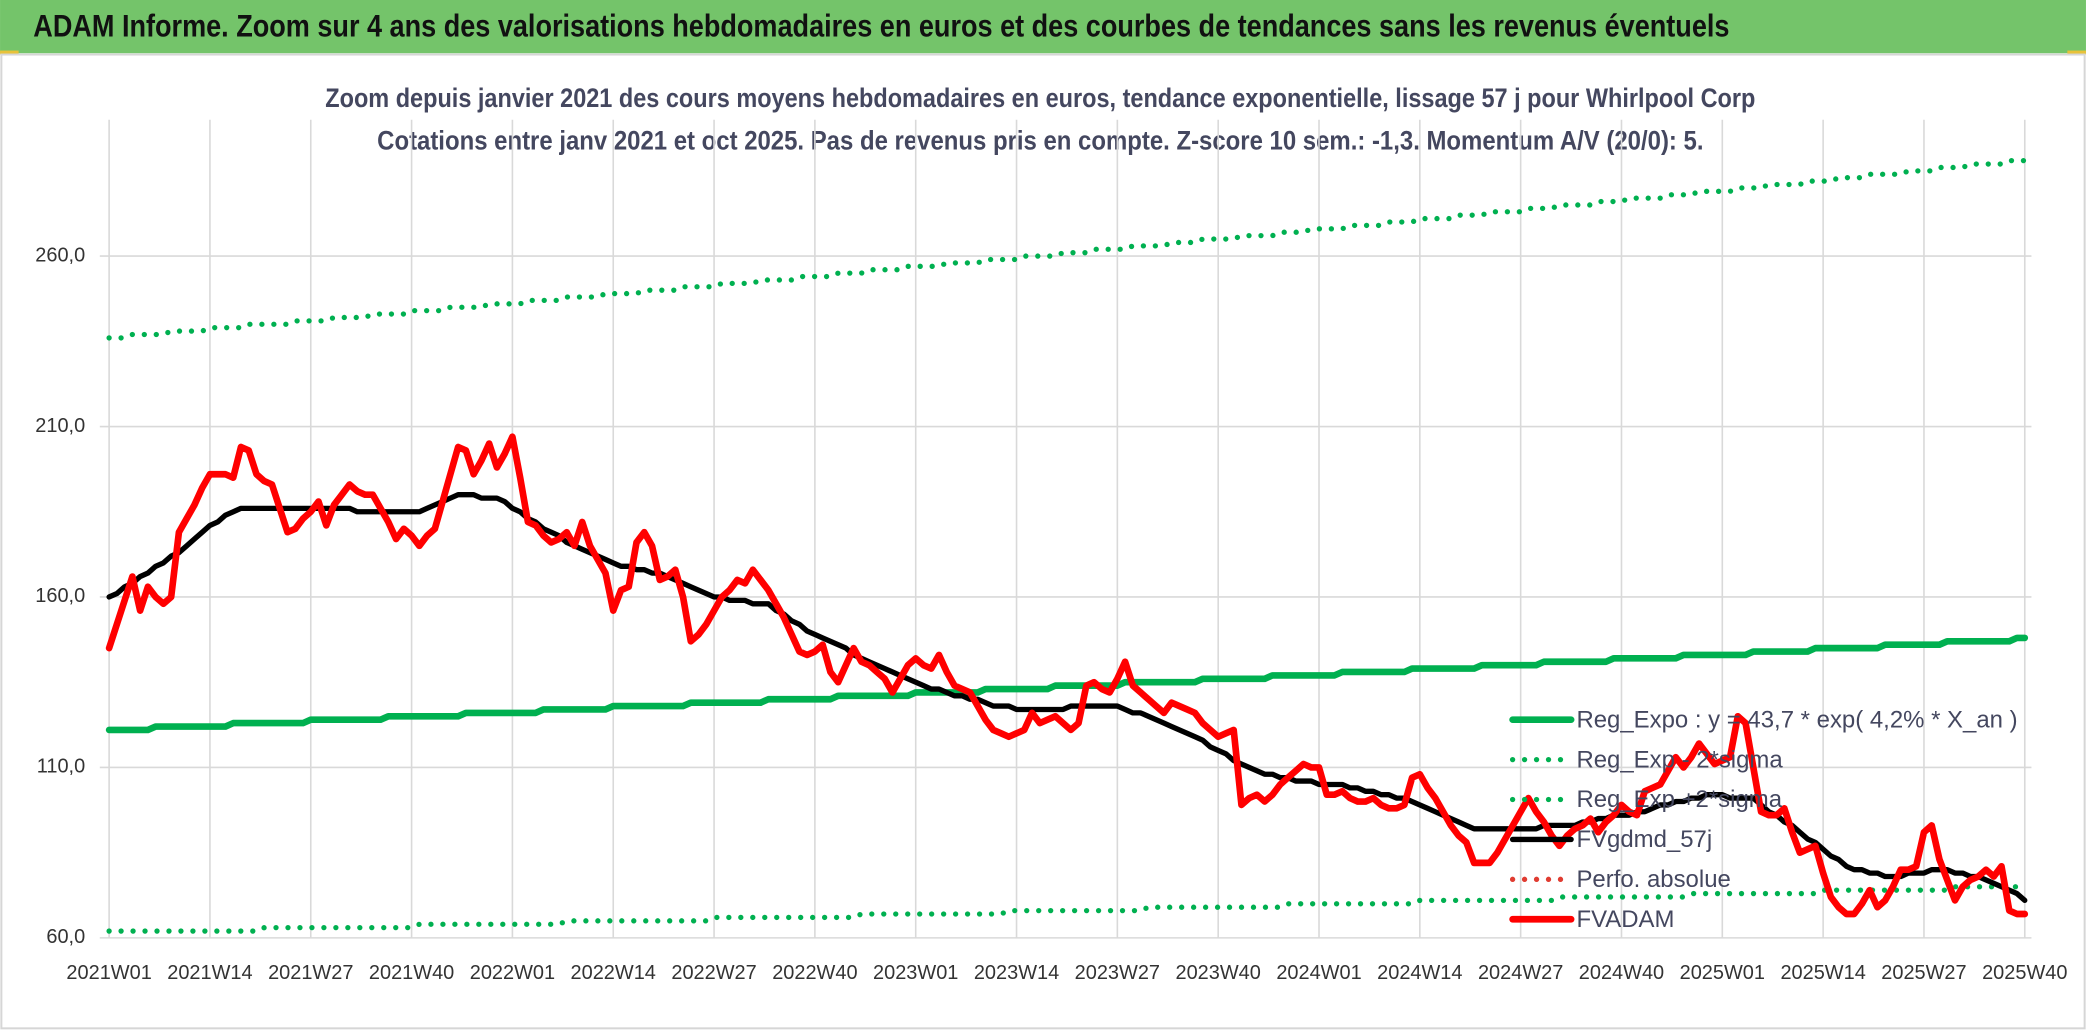 The width and height of the screenshot is (2086, 1031). I want to click on x-tick-label: 2025W27, so click(1923, 973).